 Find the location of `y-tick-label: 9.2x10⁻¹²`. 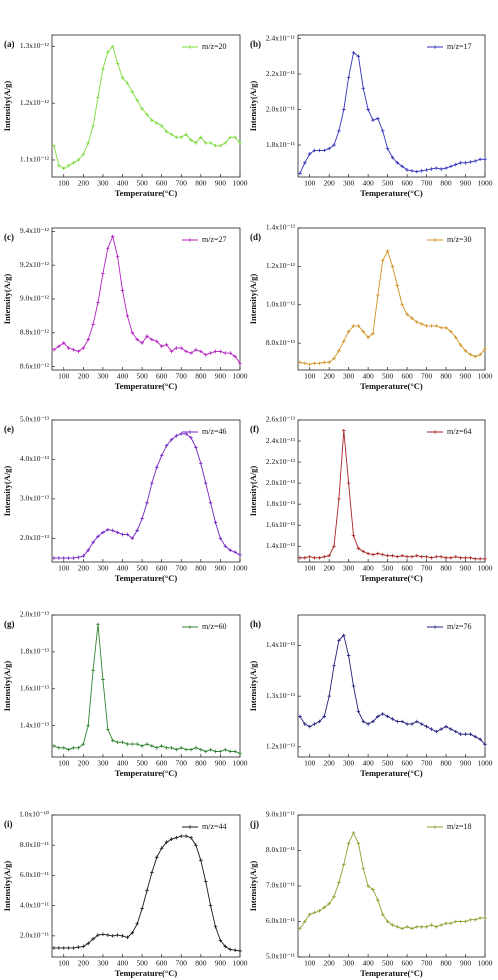

y-tick-label: 9.2x10⁻¹² is located at coordinates (35, 264).